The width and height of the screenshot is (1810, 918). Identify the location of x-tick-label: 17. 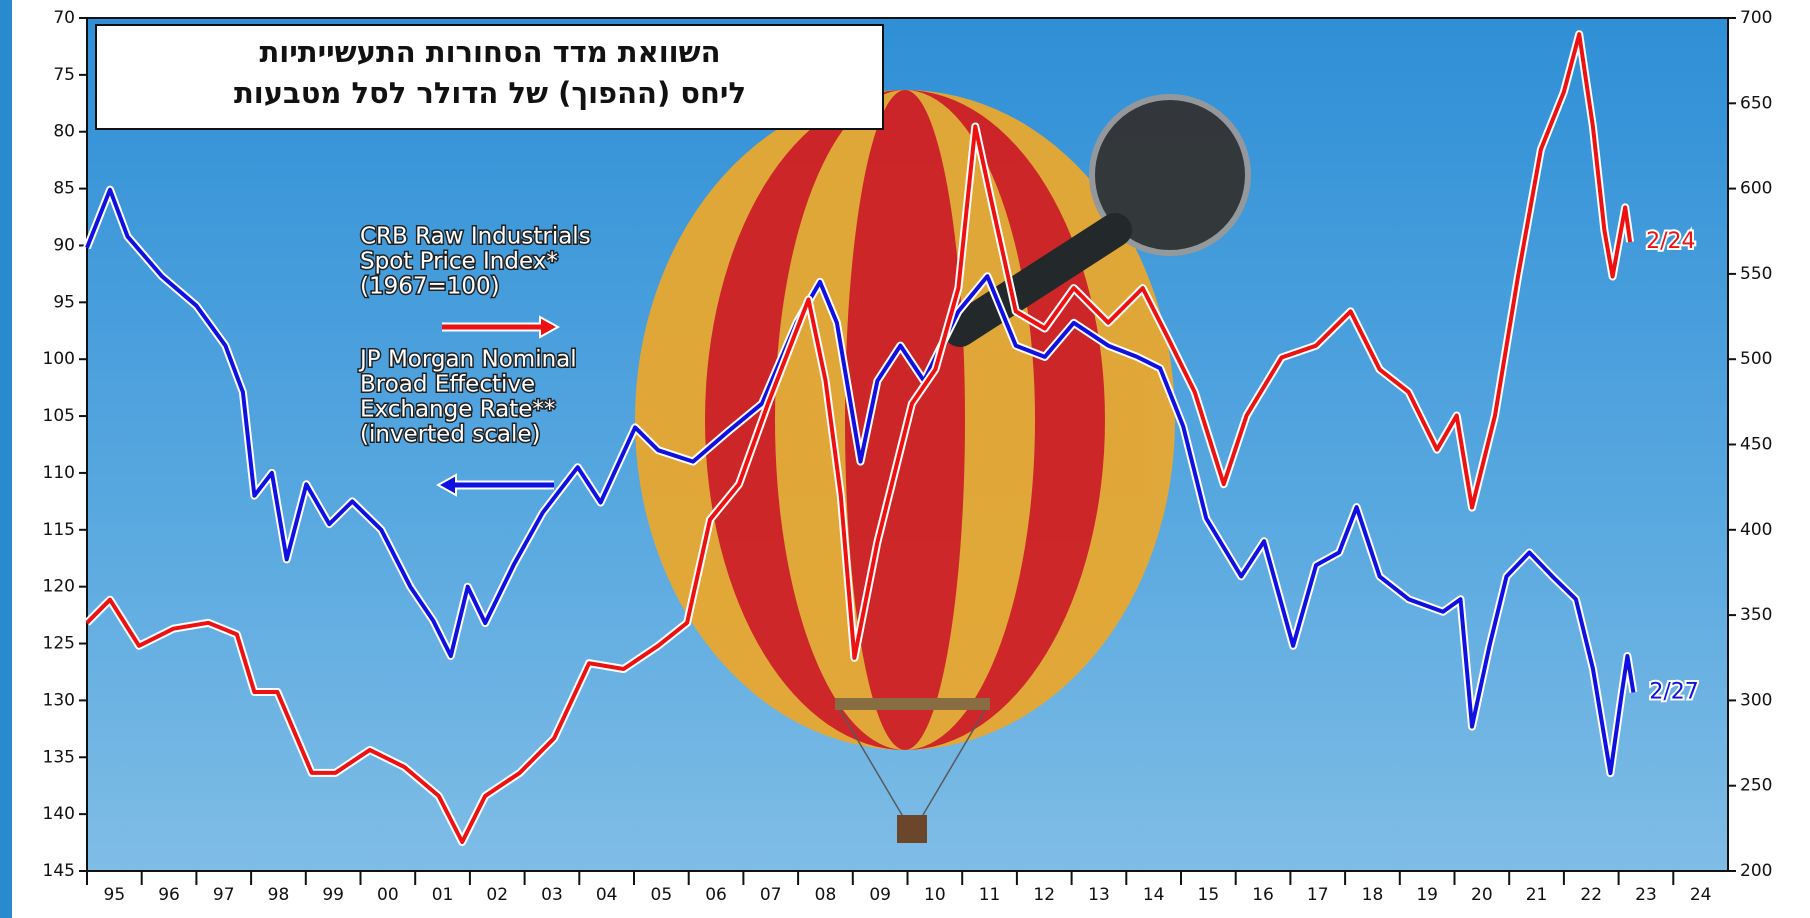
(1318, 895).